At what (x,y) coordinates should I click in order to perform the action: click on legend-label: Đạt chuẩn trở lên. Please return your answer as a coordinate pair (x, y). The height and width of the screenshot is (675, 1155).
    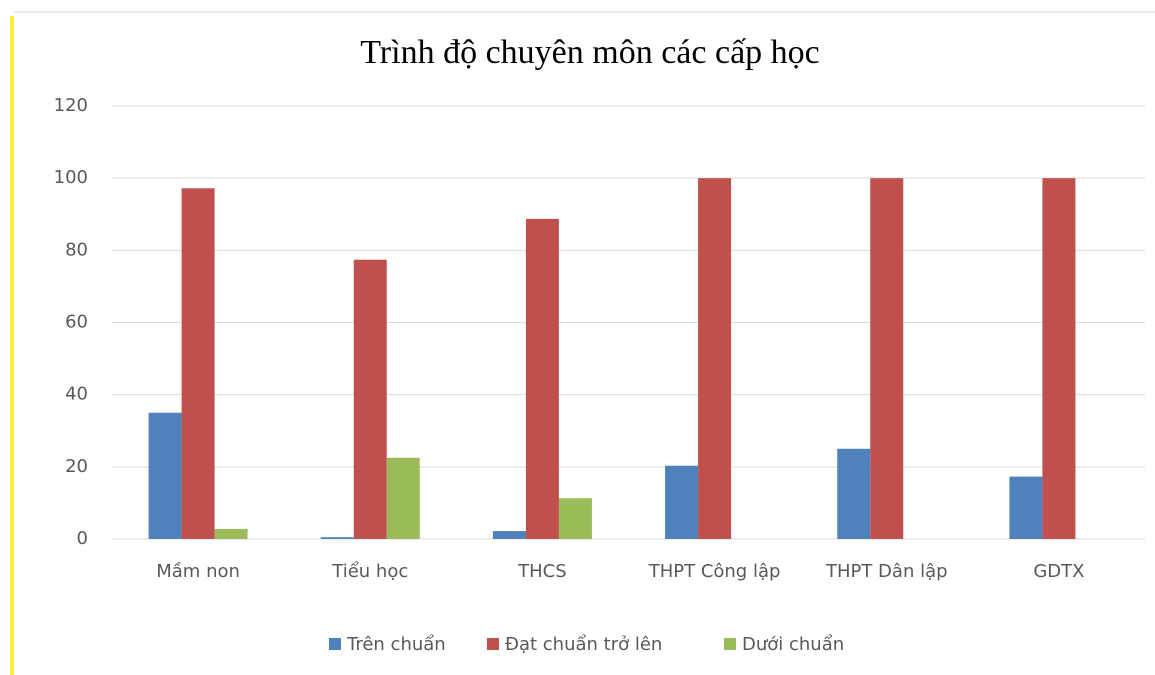
    Looking at the image, I should click on (583, 644).